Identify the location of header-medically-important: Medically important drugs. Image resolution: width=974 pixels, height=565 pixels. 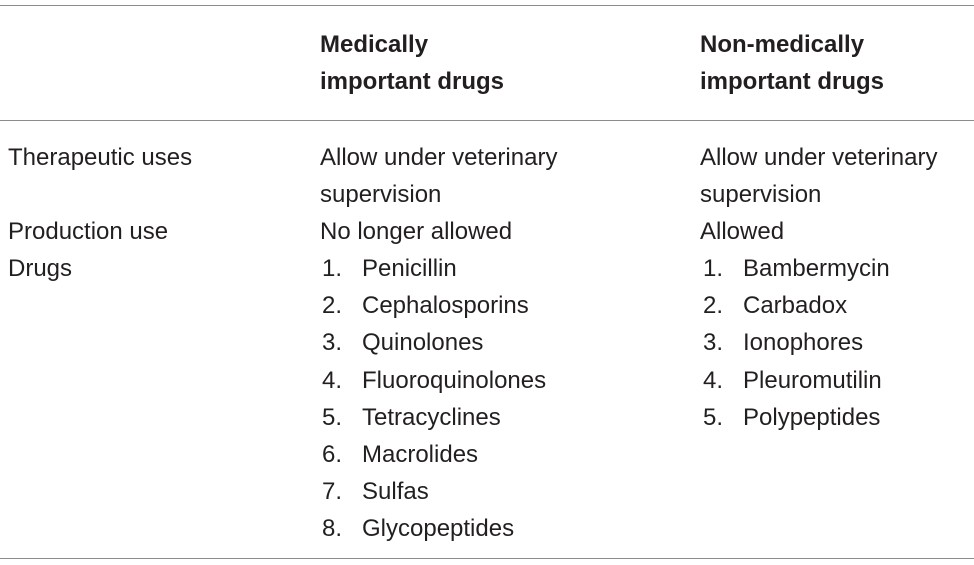
(412, 63).